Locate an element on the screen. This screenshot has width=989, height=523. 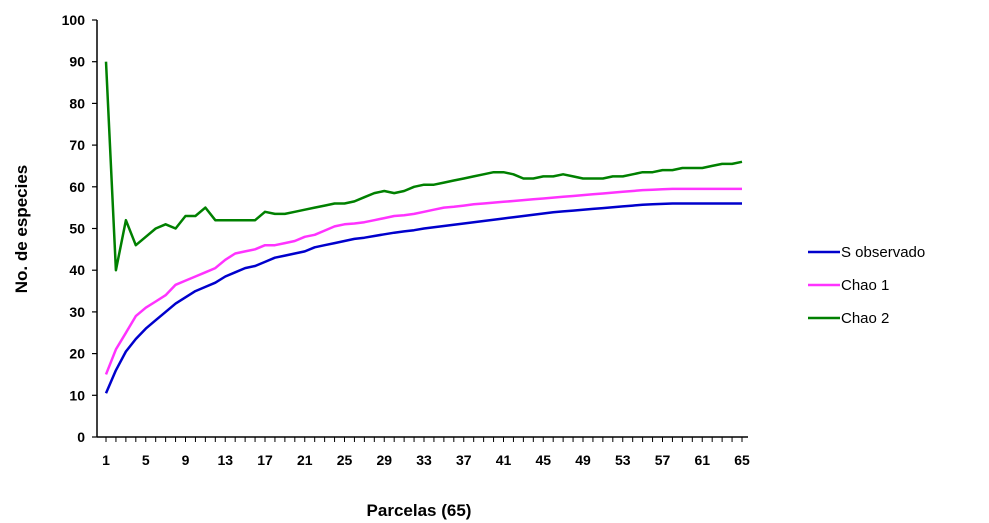
x-tick-label: 57 is located at coordinates (663, 460).